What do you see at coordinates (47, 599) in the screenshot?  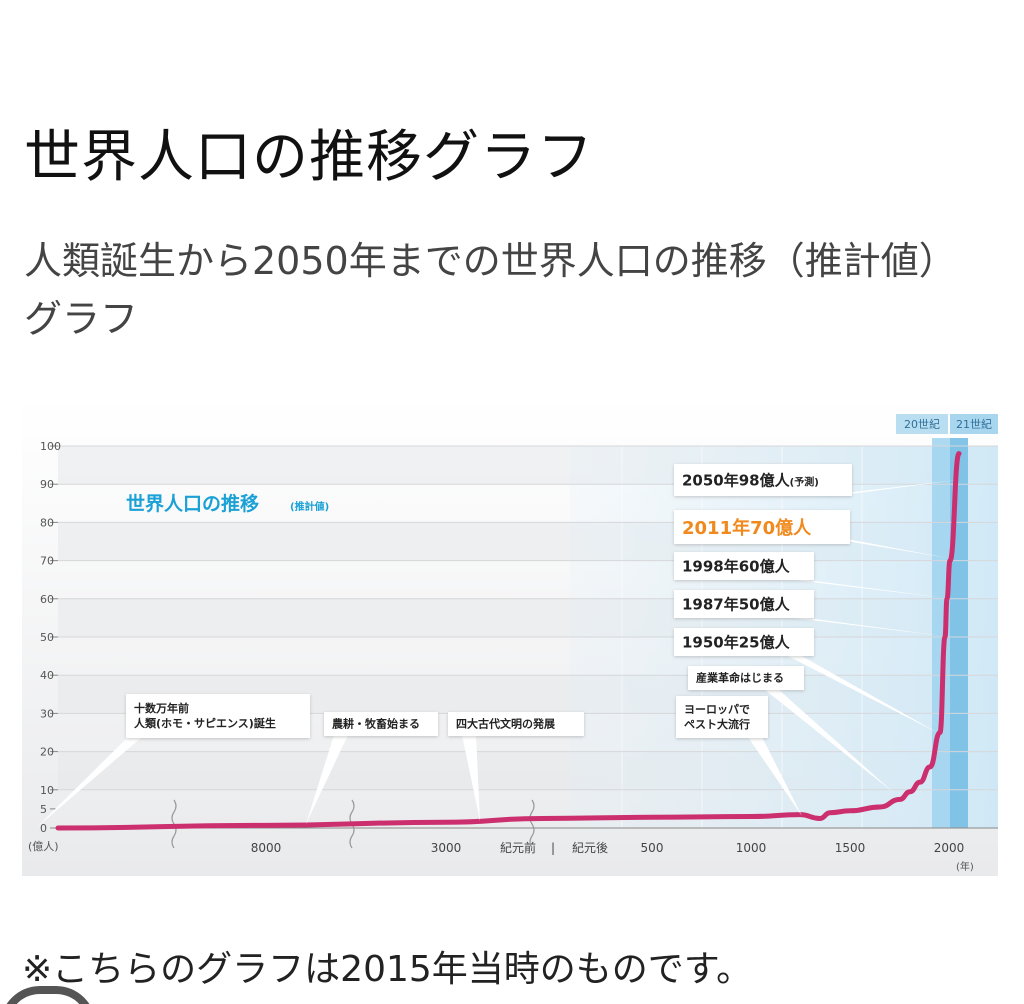 I see `y-tick-label: 60` at bounding box center [47, 599].